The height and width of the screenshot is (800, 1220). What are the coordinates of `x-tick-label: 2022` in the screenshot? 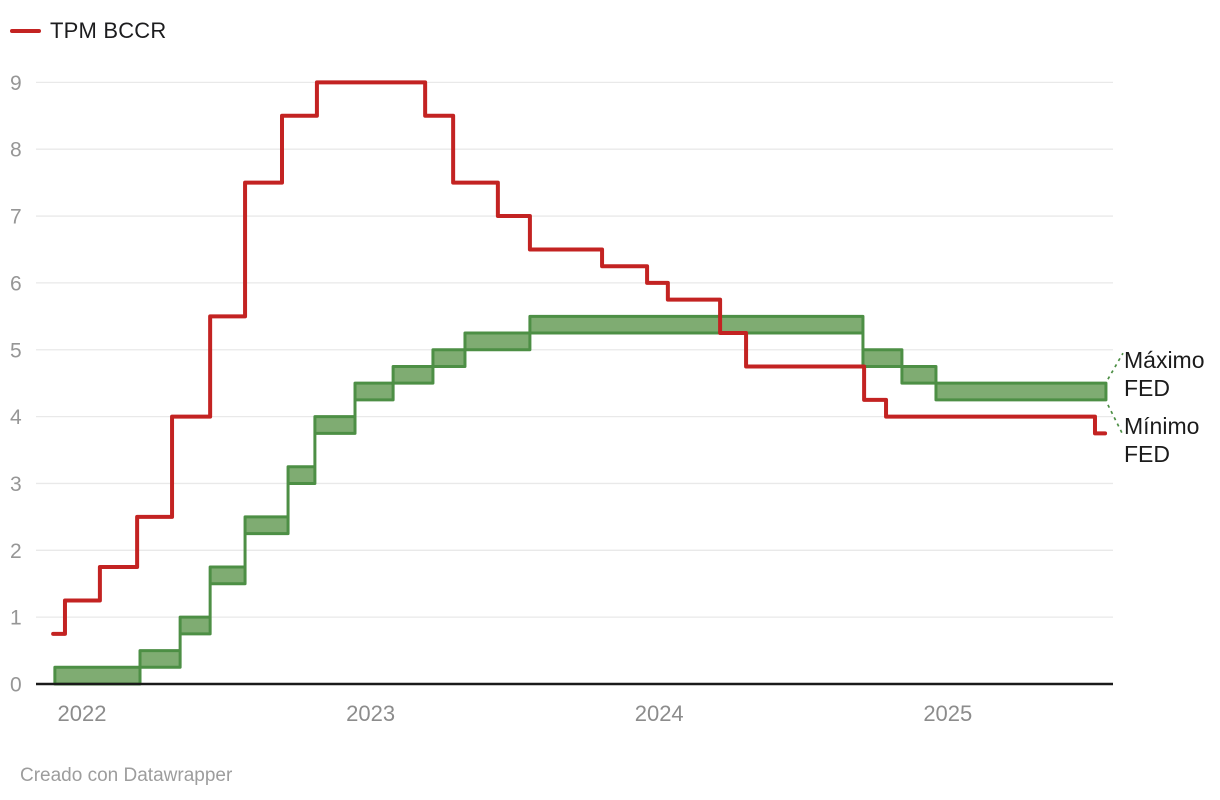 It's located at (82, 713).